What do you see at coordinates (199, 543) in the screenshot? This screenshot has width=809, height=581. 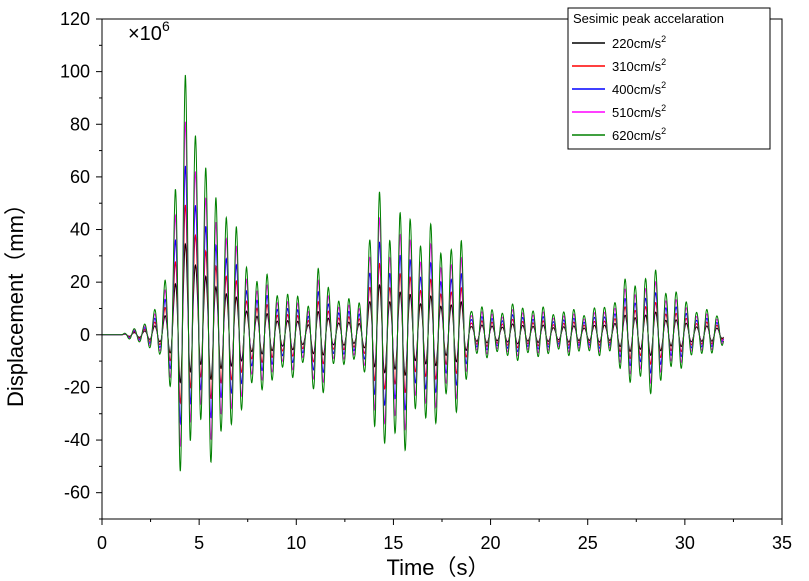 I see `x-tick-label: 5` at bounding box center [199, 543].